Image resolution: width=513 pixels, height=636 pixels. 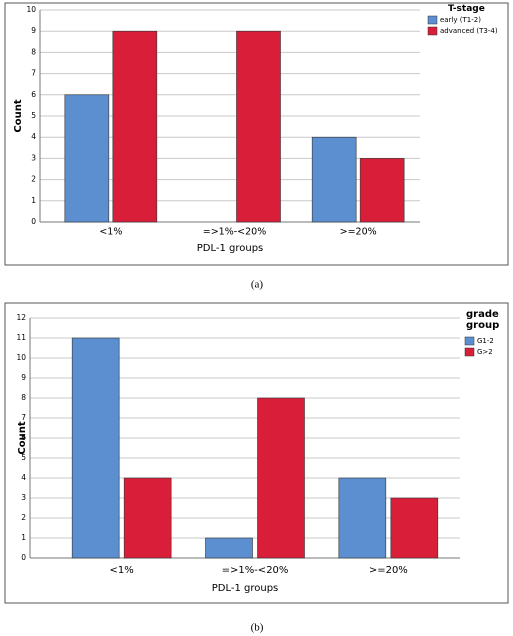 I want to click on y-tick-label: 11, so click(x=21, y=337).